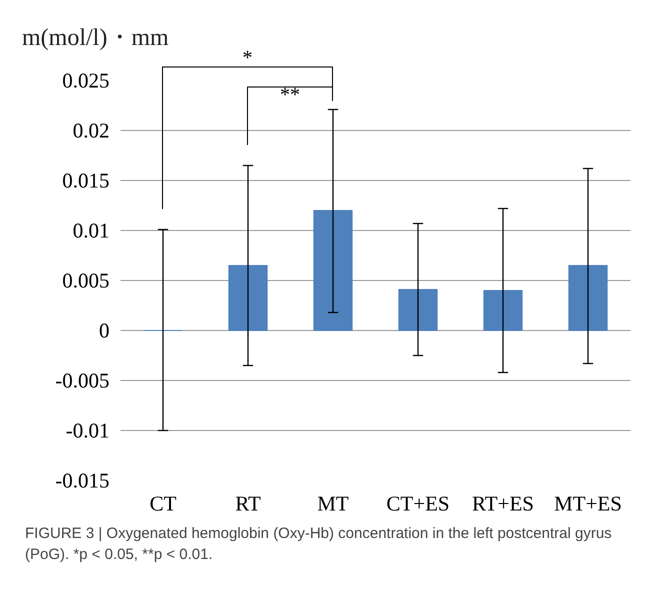  Describe the element at coordinates (588, 504) in the screenshot. I see `x-tick-label: MT+ES` at that location.